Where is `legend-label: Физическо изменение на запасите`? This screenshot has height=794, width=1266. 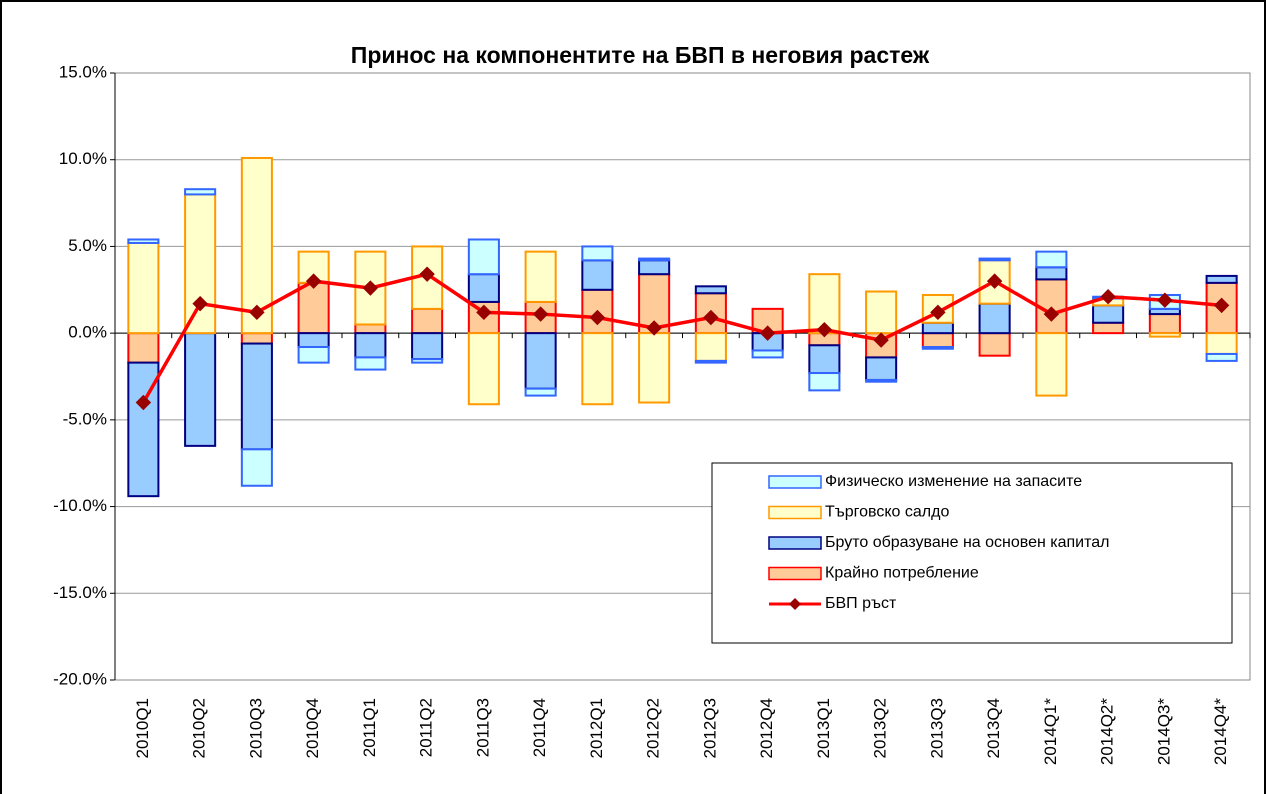 legend-label: Физическо изменение на запасите is located at coordinates (953, 481).